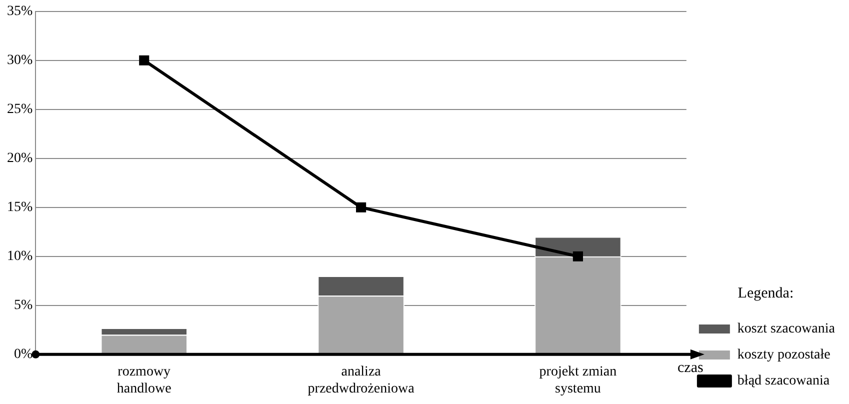 This screenshot has height=404, width=849. What do you see at coordinates (691, 368) in the screenshot?
I see `x-axis-title: czas` at bounding box center [691, 368].